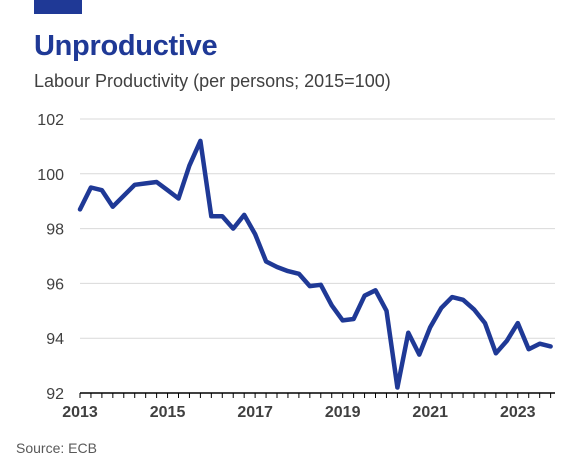 This screenshot has height=468, width=582. I want to click on x-tick-label: 2013, so click(80, 412).